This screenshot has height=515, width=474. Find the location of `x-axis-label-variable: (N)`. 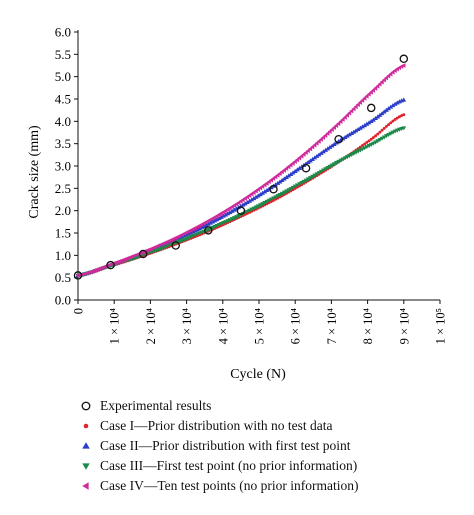

x-axis-label-variable: (N) is located at coordinates (276, 374).